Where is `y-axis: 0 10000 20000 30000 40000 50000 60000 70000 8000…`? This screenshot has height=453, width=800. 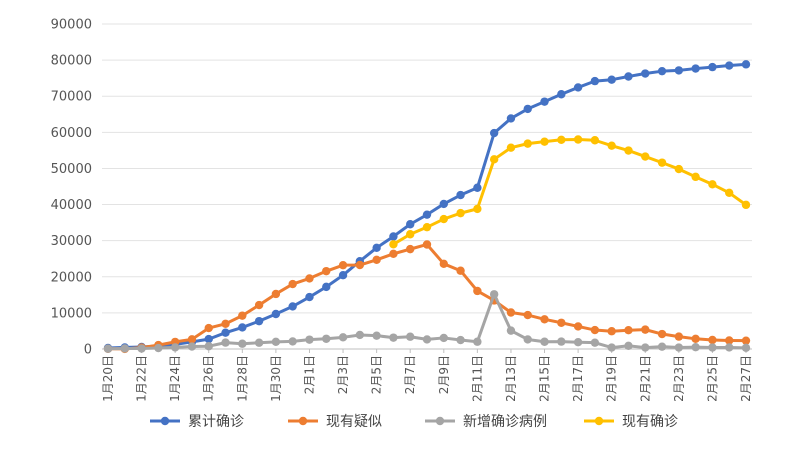
y-axis: 0 10000 20000 30000 40000 50000 60000 70000 8000… is located at coordinates (71, 188).